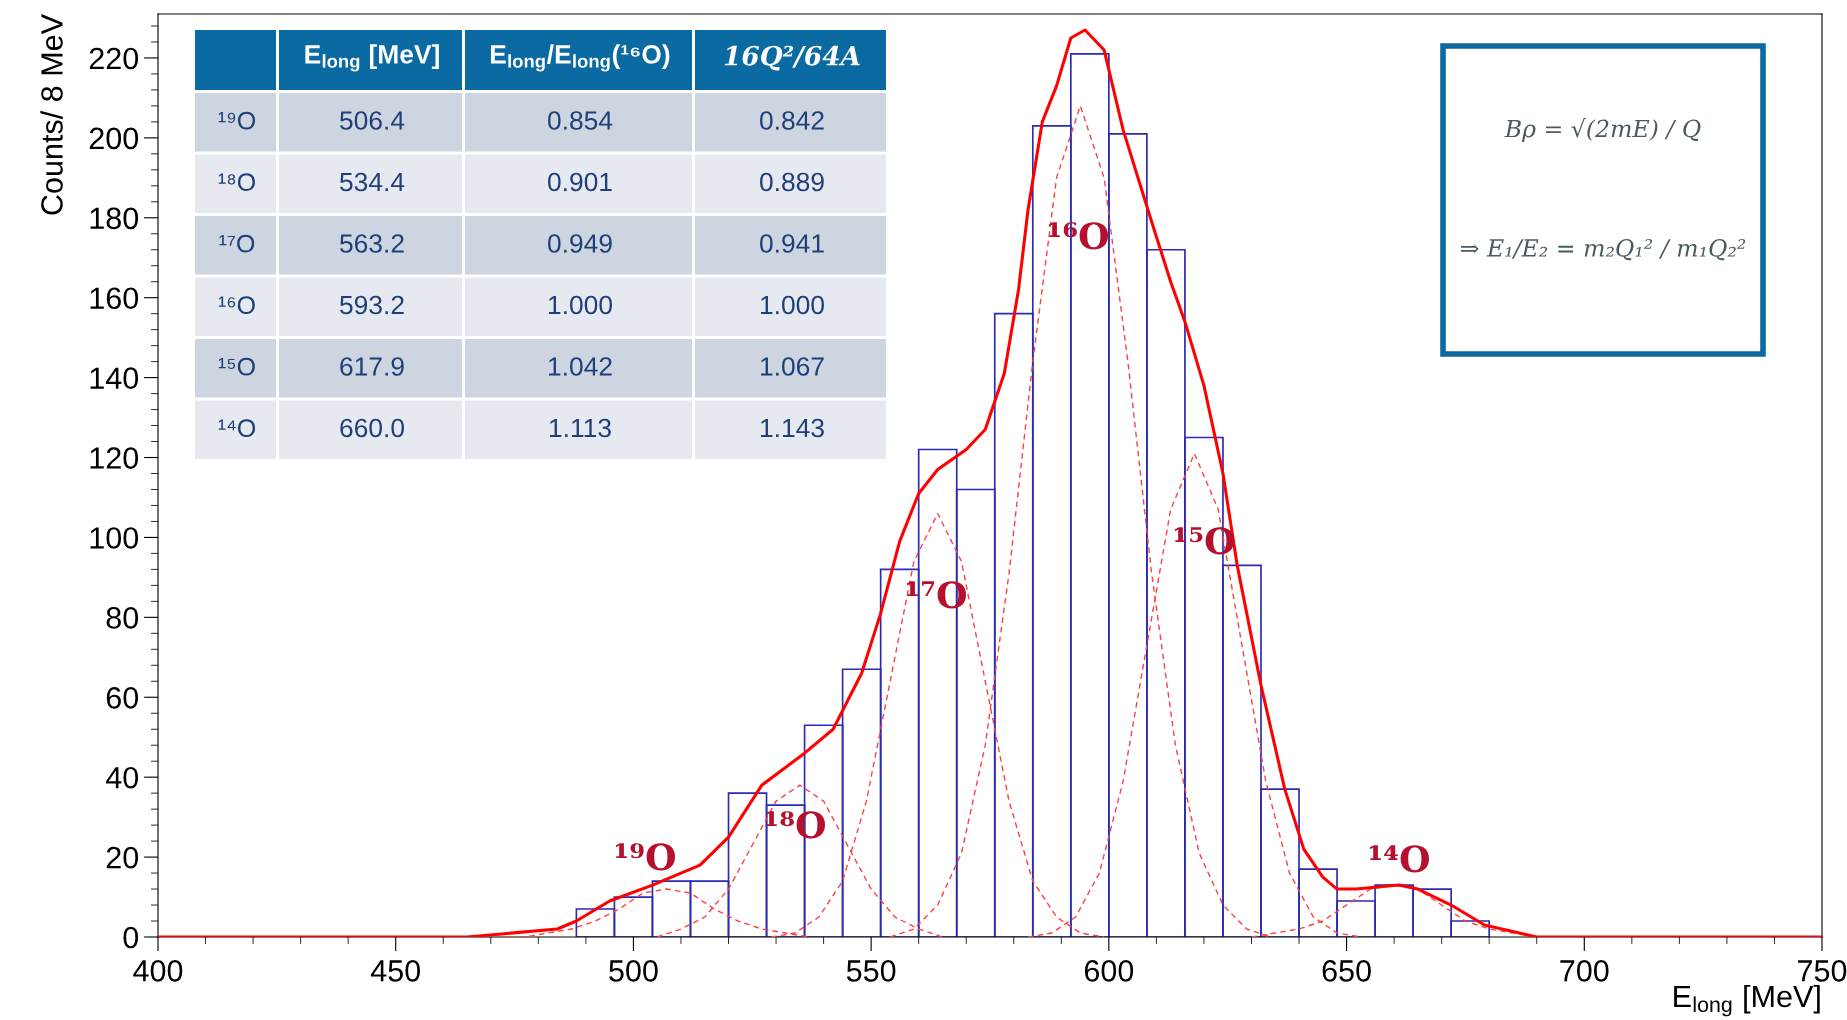  Describe the element at coordinates (372, 120) in the screenshot. I see `annotation: 506.4` at that location.